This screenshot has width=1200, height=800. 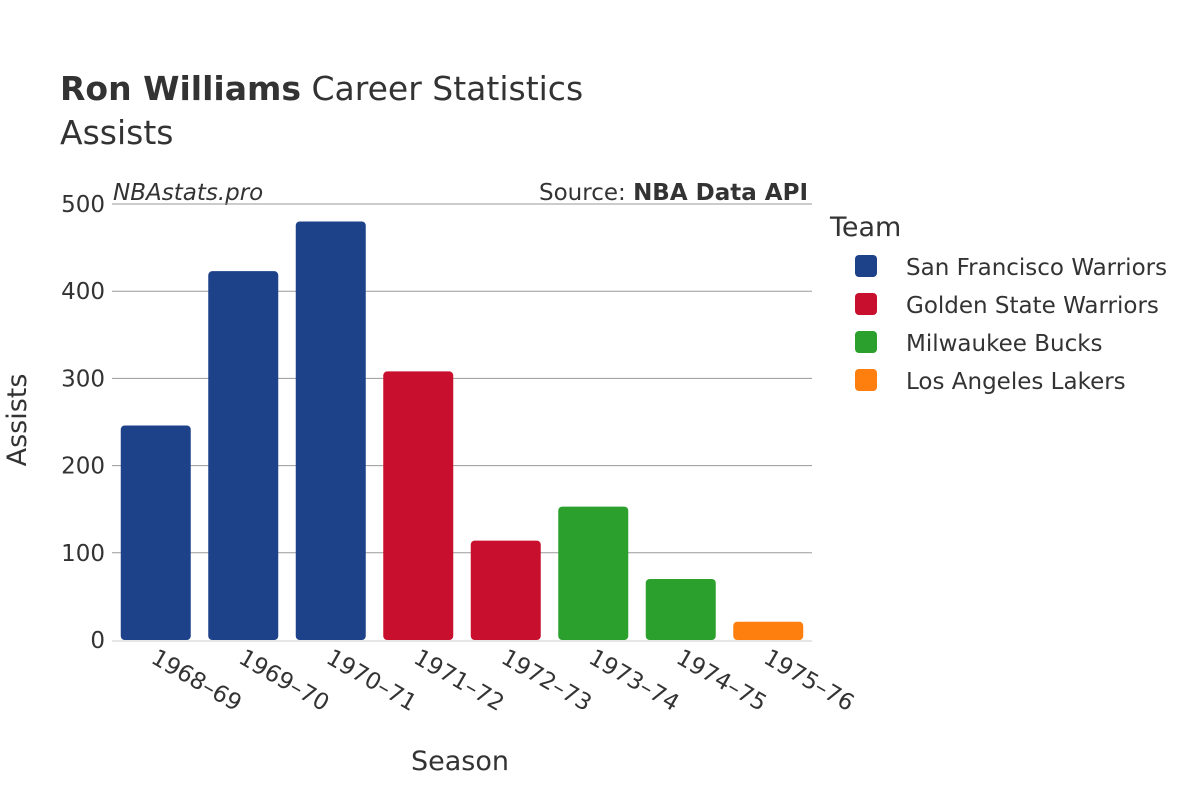 I want to click on x-tick-label: 1971–72, so click(x=458, y=681).